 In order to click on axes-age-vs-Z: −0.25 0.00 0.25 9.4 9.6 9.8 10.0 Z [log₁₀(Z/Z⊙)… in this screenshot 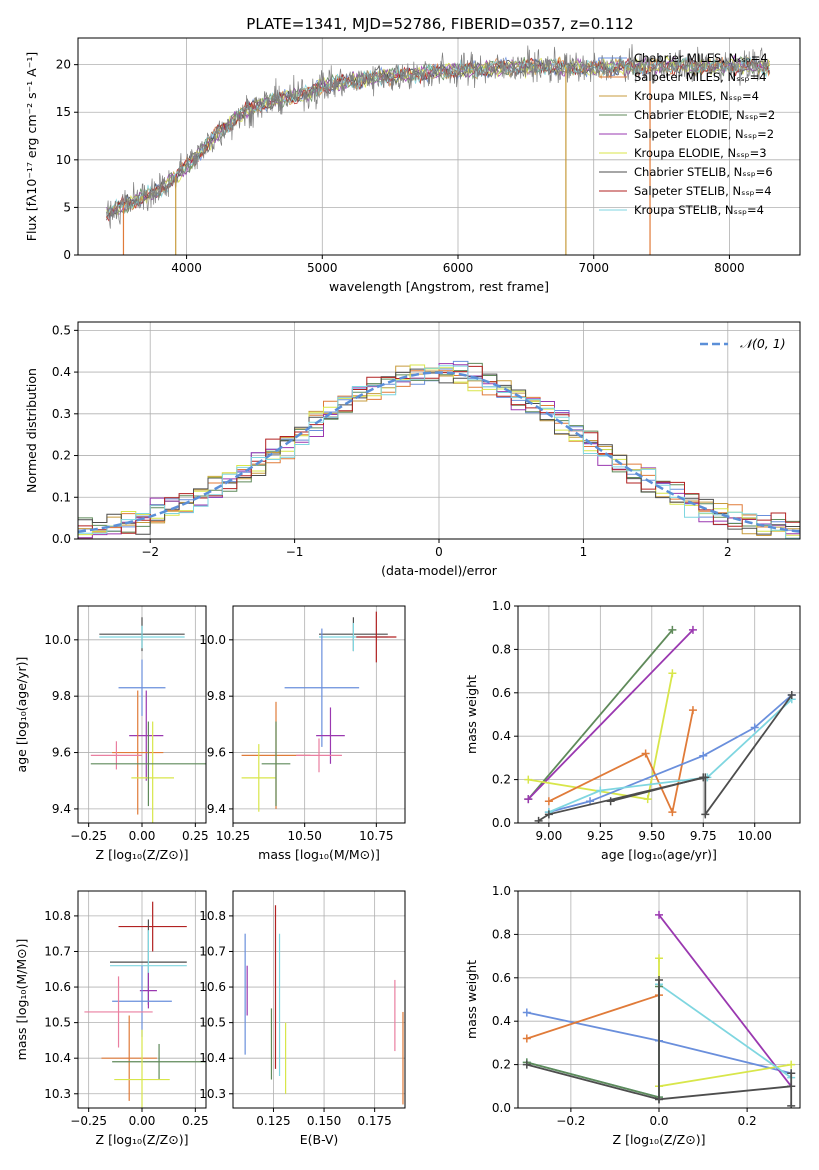, I will do `click(111, 733)`.